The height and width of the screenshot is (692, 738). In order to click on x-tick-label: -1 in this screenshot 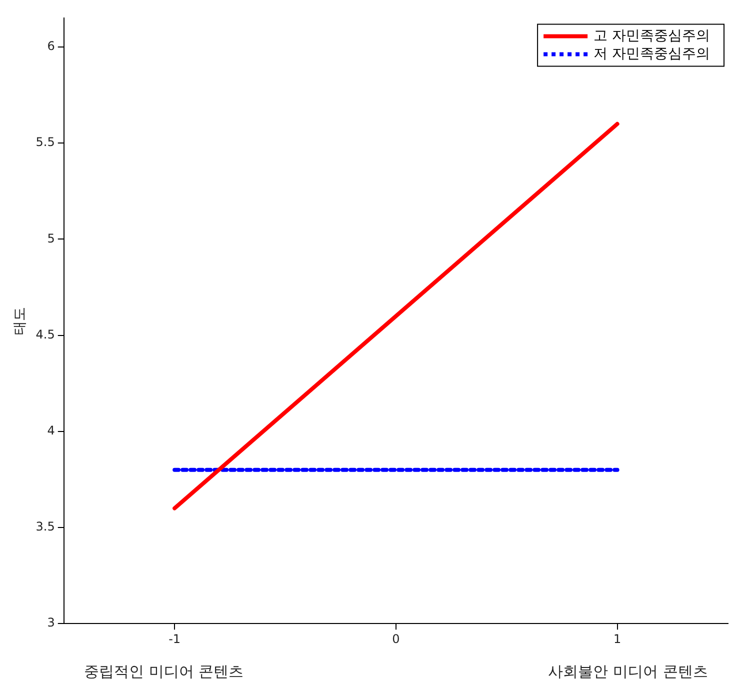, I will do `click(174, 639)`.